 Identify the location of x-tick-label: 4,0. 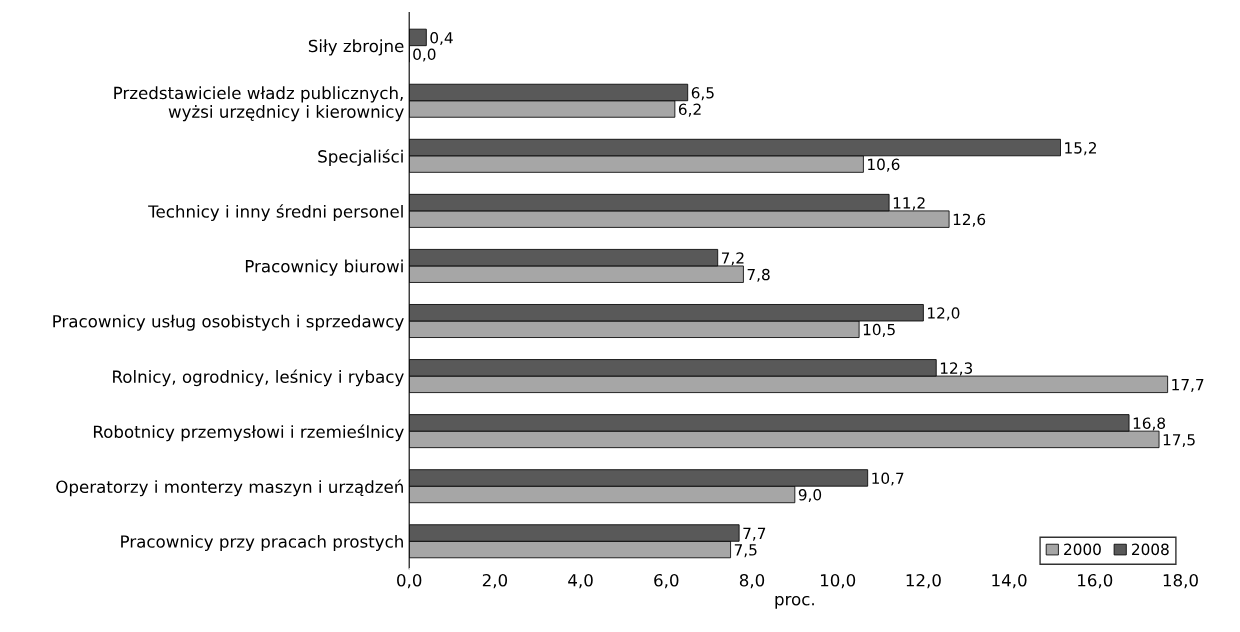
(580, 581).